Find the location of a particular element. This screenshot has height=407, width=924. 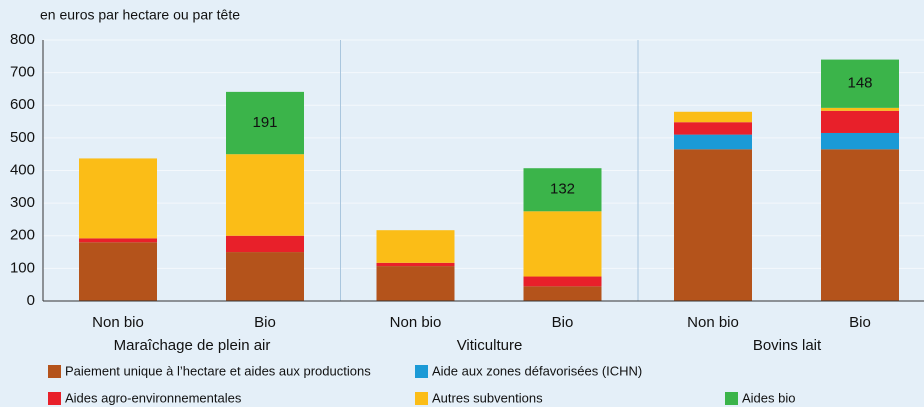

y-tick-label: 700 is located at coordinates (22, 72).